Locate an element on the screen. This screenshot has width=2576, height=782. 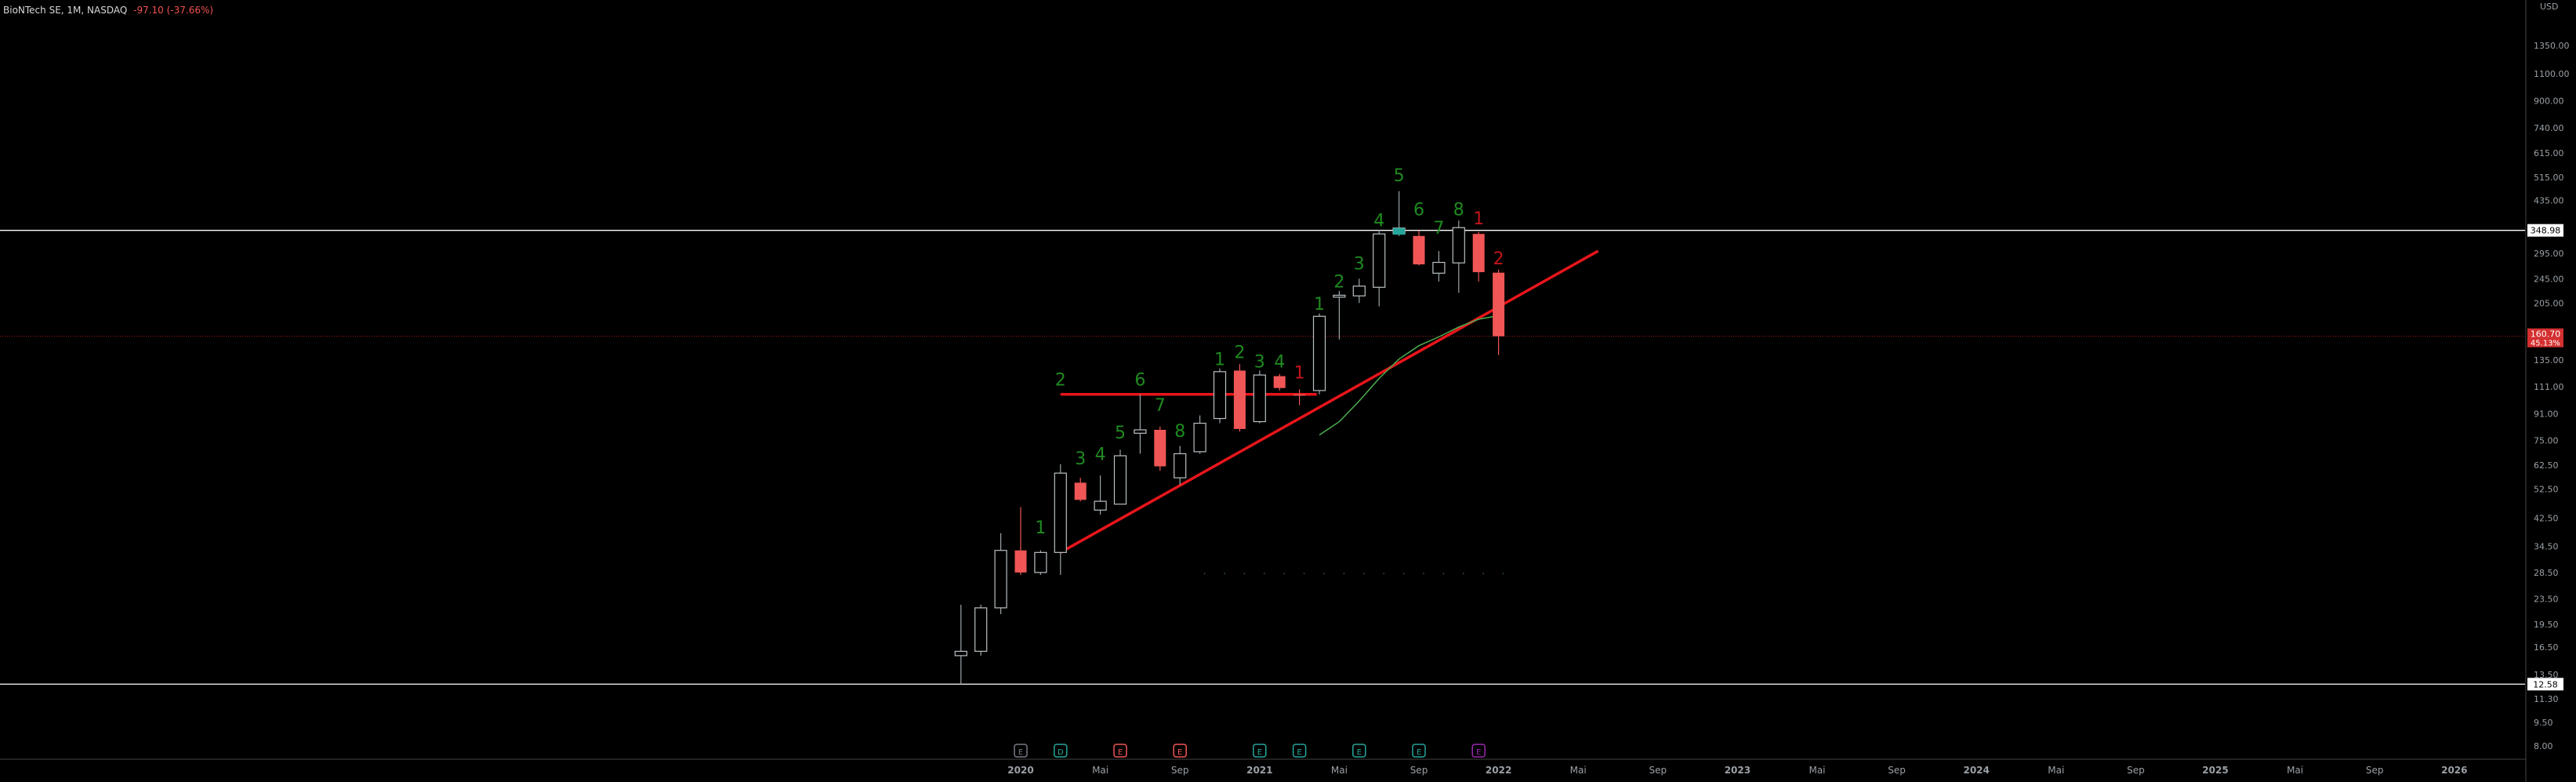
symbol-title: BioNTech SE, 1M, NASDAQ is located at coordinates (66, 10).